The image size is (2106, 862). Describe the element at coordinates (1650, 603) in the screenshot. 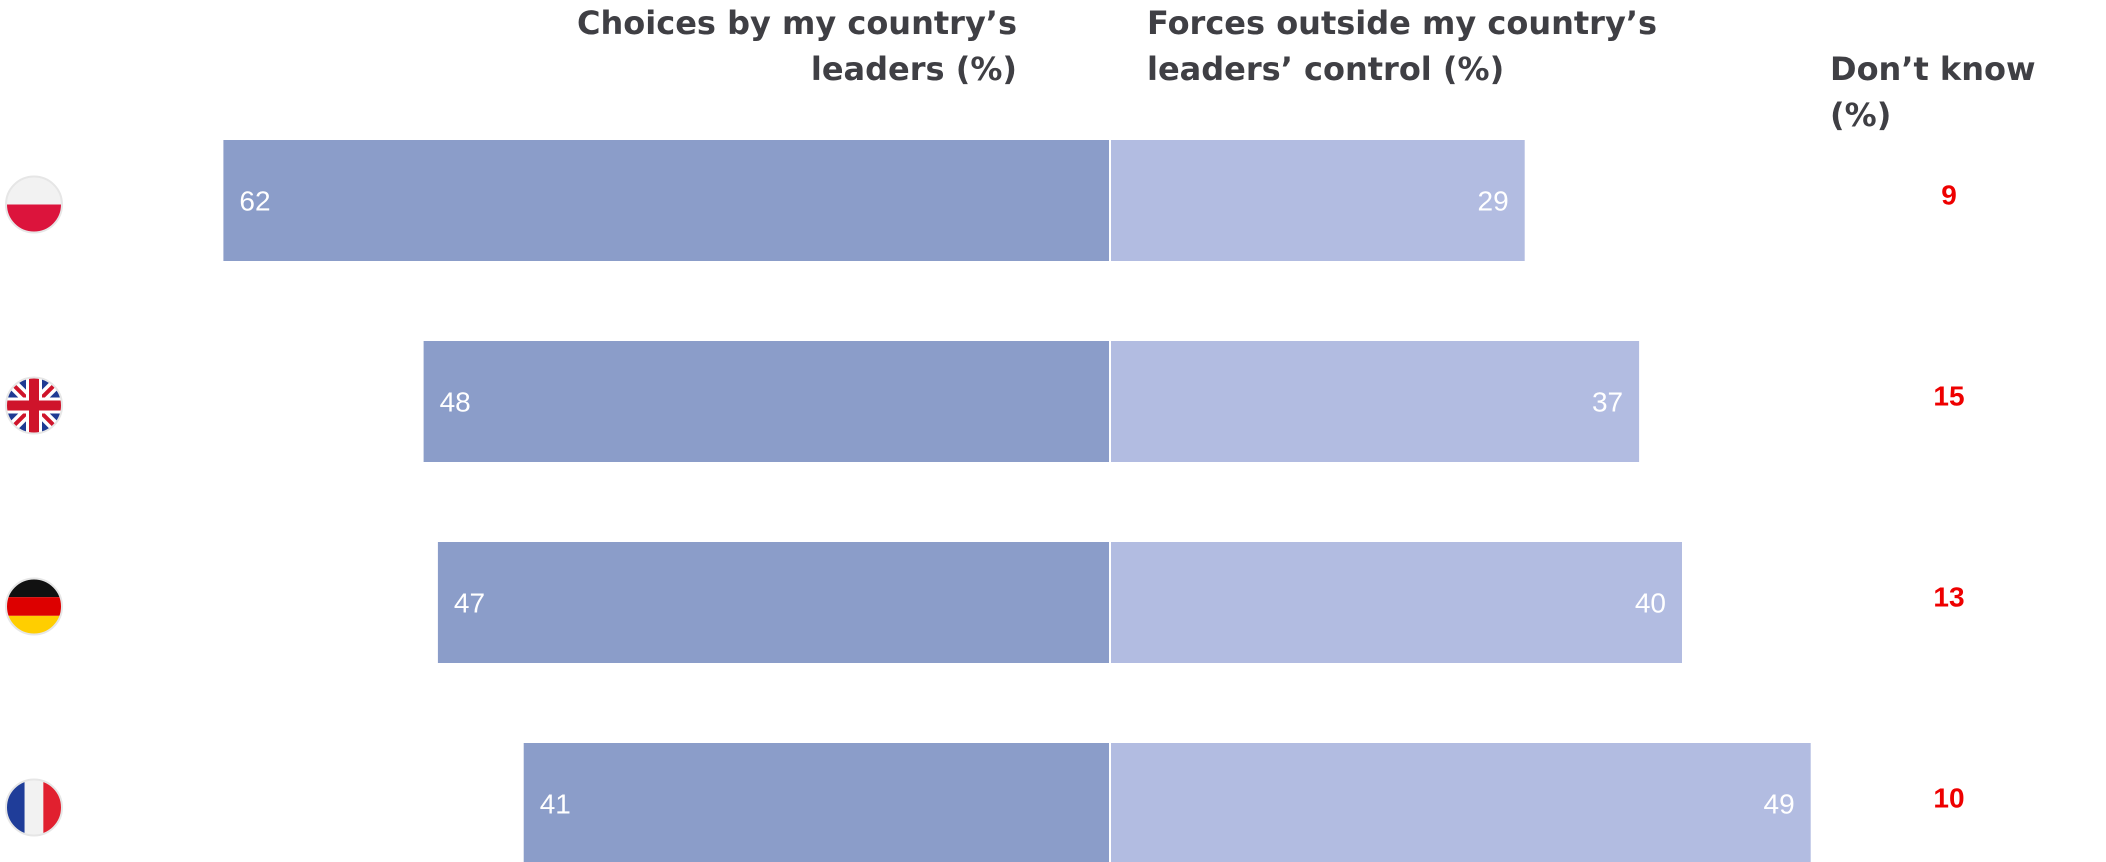

I see `value-label-forces: 40` at that location.